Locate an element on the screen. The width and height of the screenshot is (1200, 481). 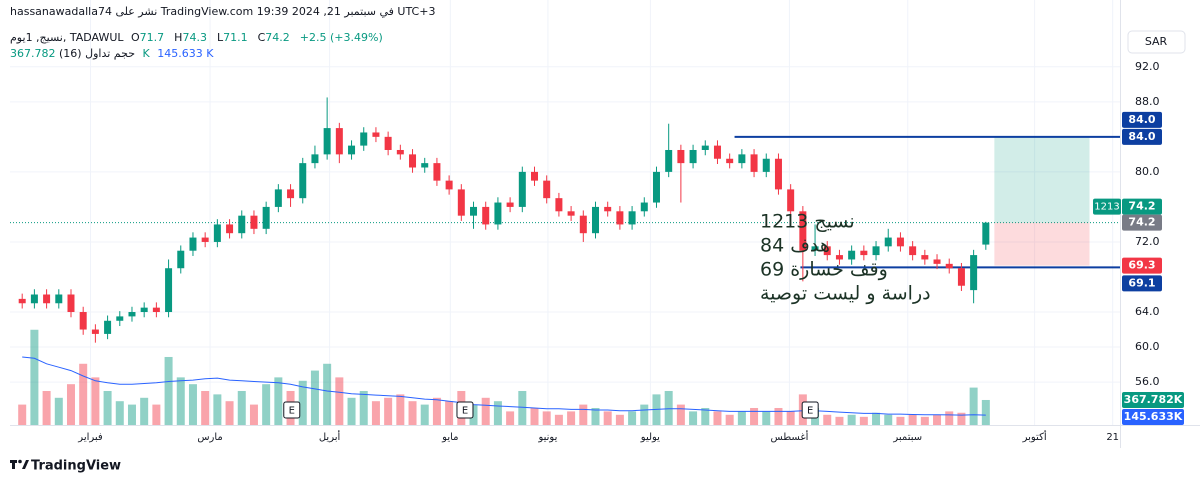
entry-tag: 74.2 is located at coordinates (1141, 222).